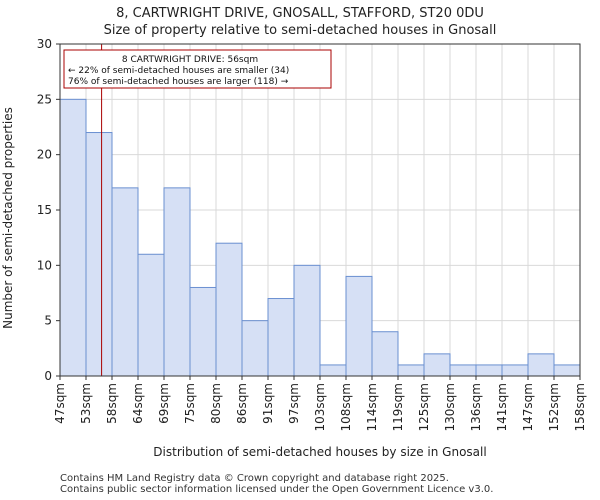 The height and width of the screenshot is (500, 600). What do you see at coordinates (242, 403) in the screenshot?
I see `x-tick-label-86sqm: 86sqm` at bounding box center [242, 403].